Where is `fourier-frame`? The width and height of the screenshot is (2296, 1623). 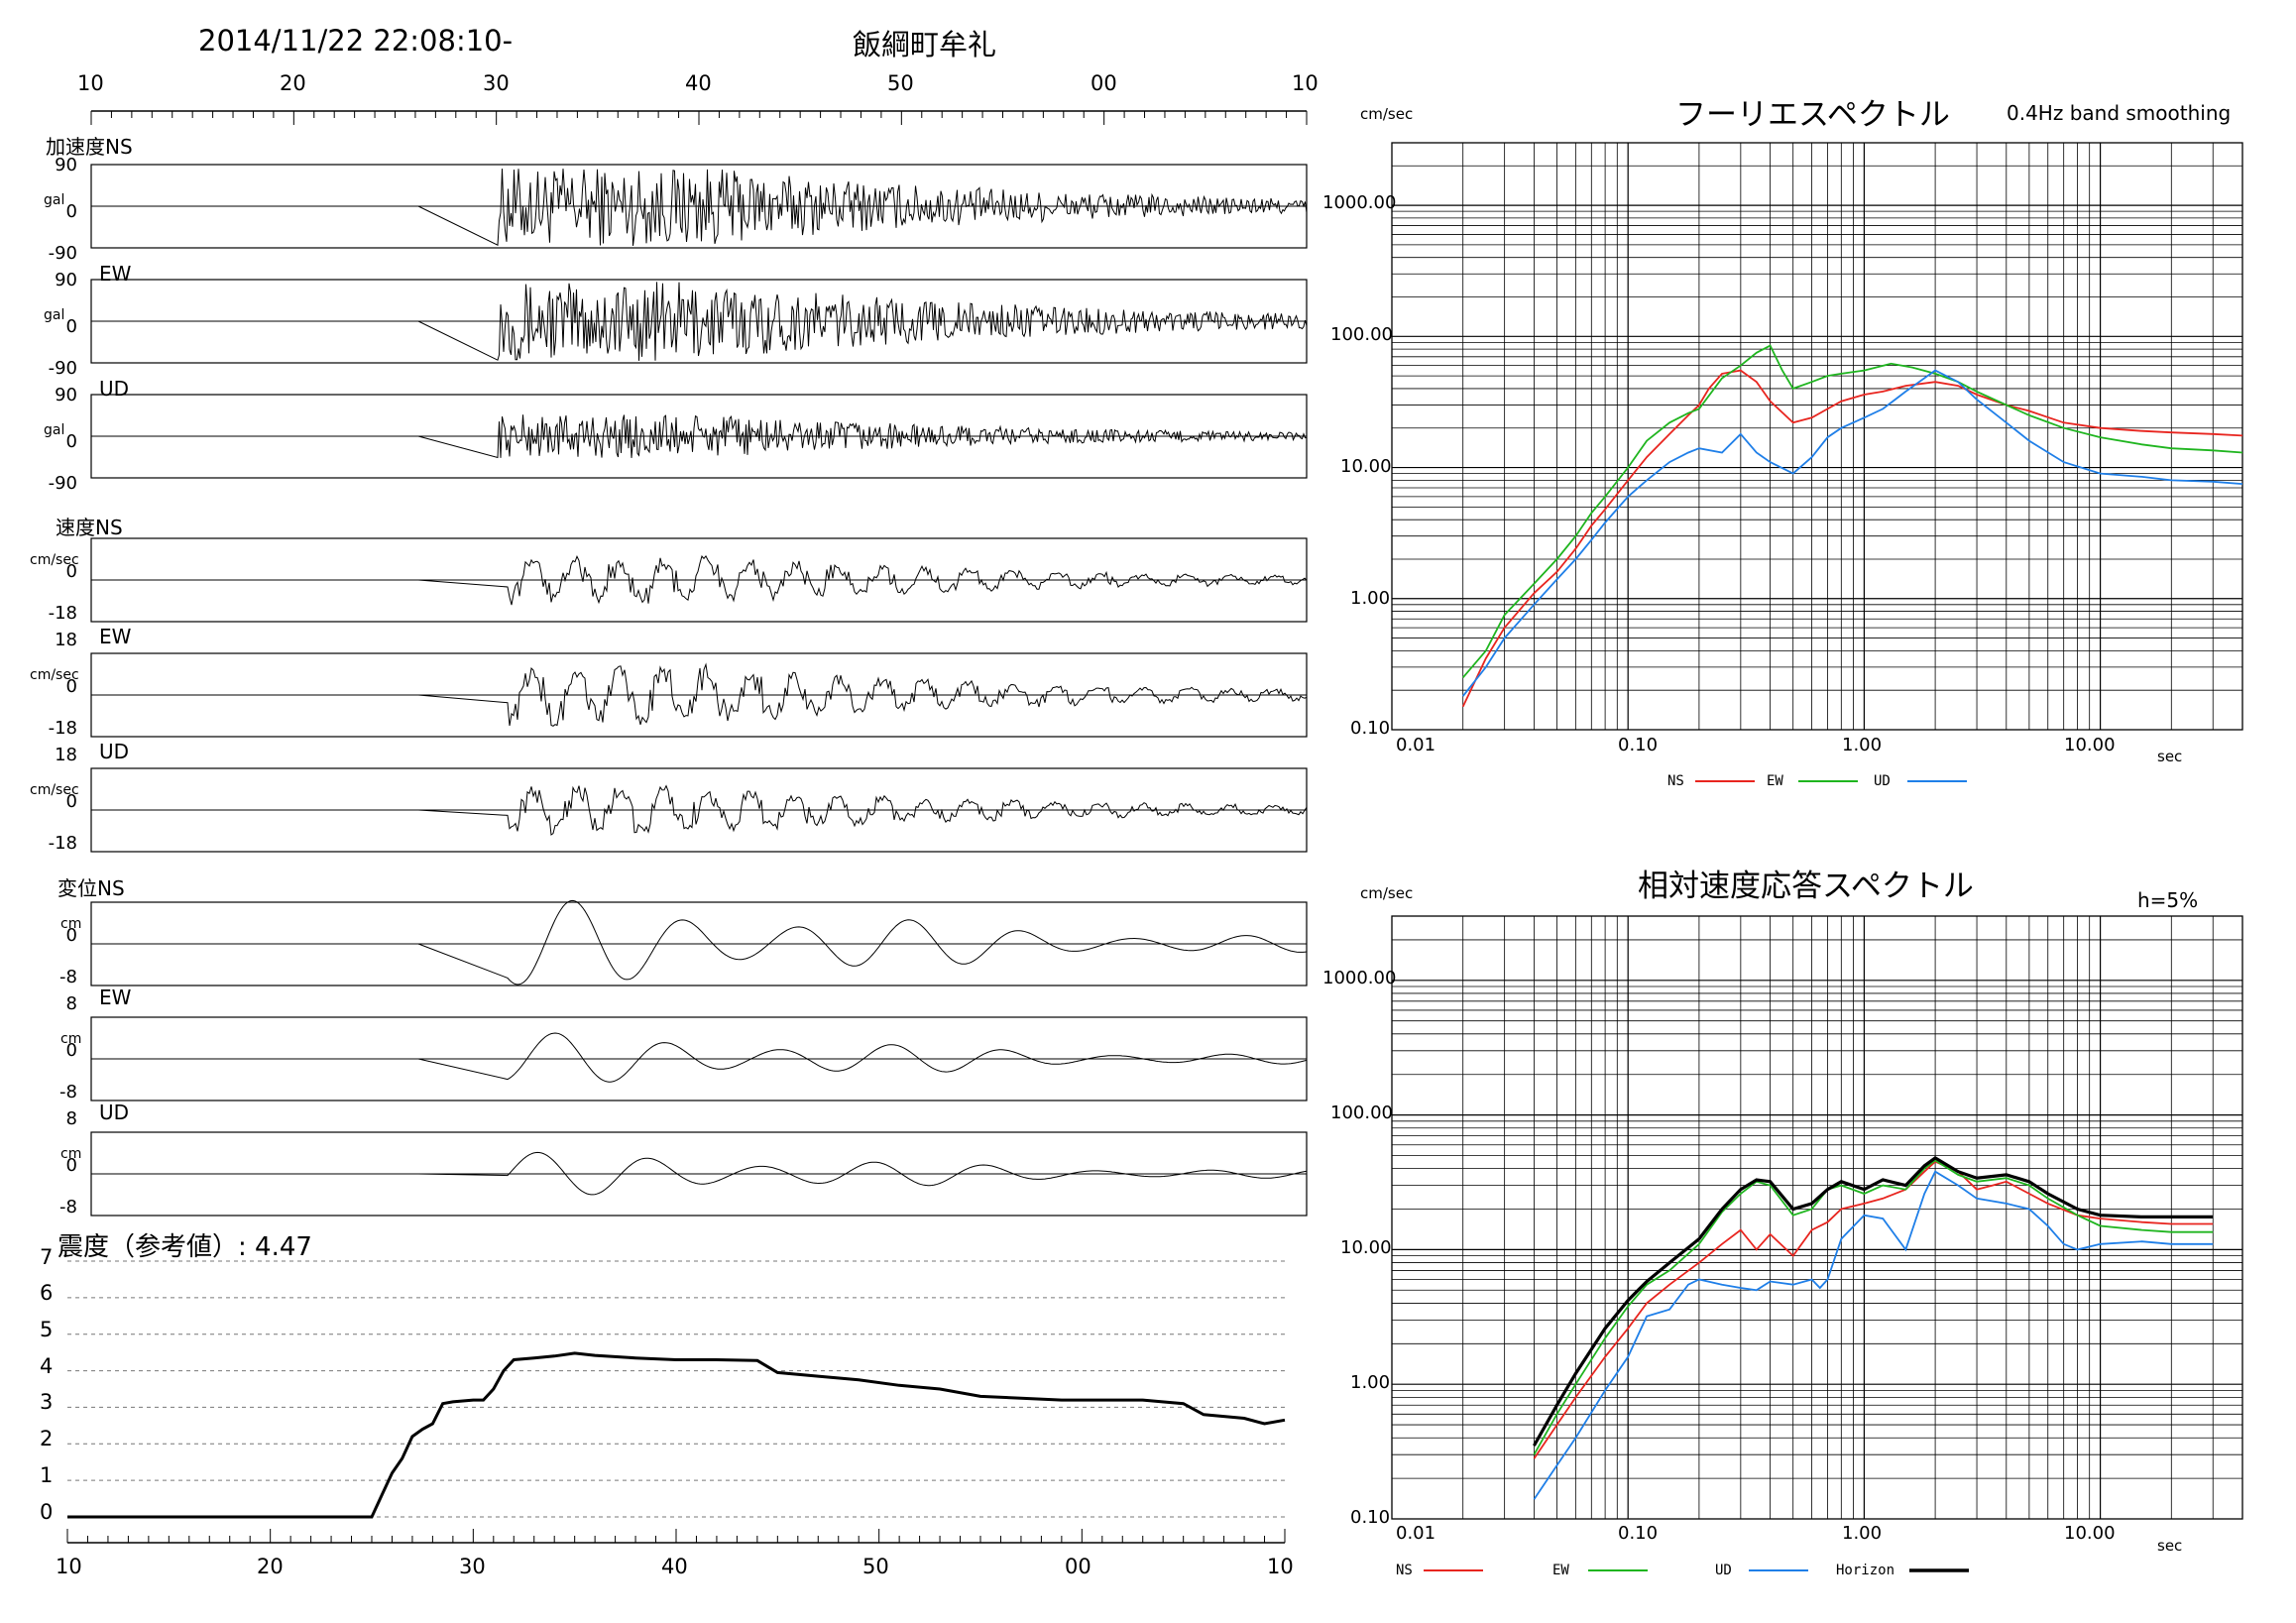
fourier-frame is located at coordinates (1817, 436).